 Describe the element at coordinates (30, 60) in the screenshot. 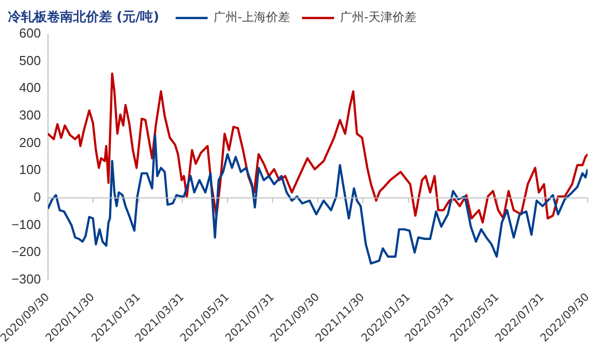

I see `y-tick-label: 500` at that location.